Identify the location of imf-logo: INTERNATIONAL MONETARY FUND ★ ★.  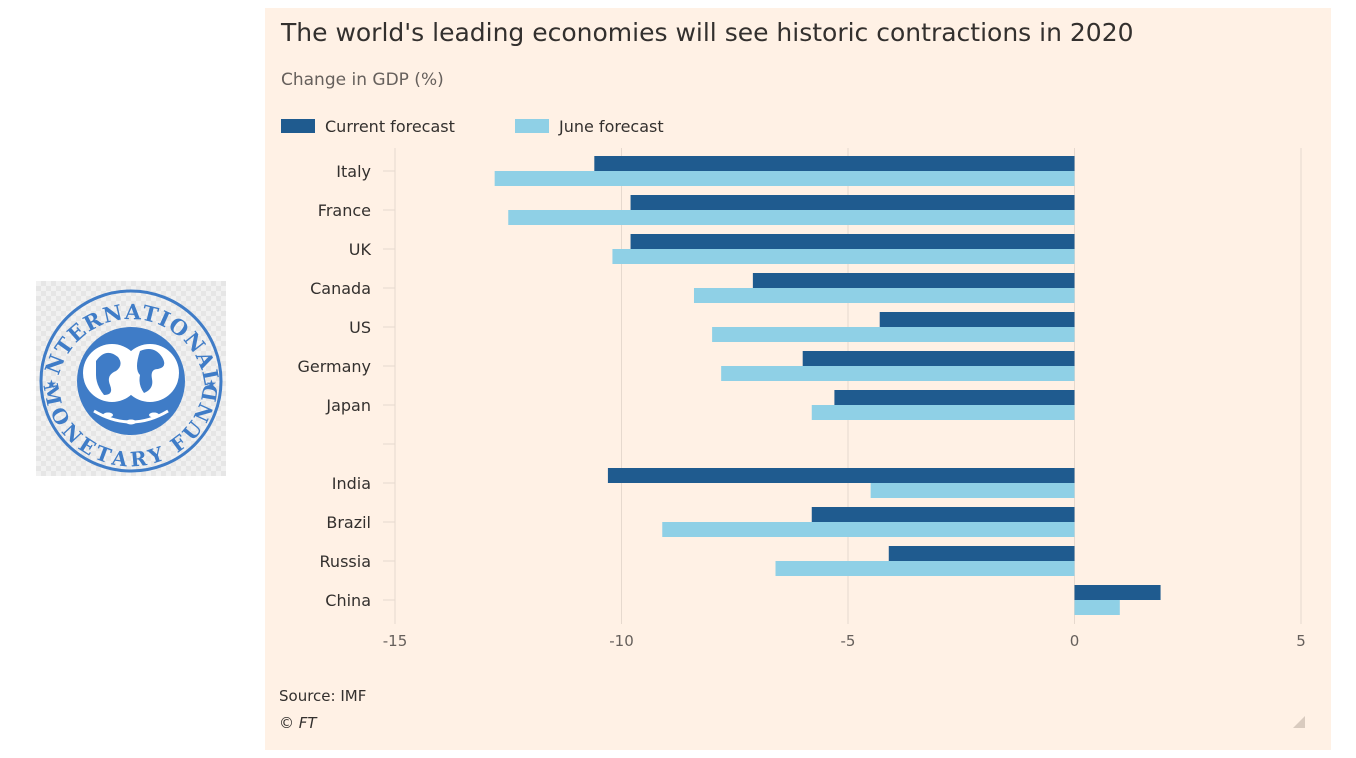
(131, 378).